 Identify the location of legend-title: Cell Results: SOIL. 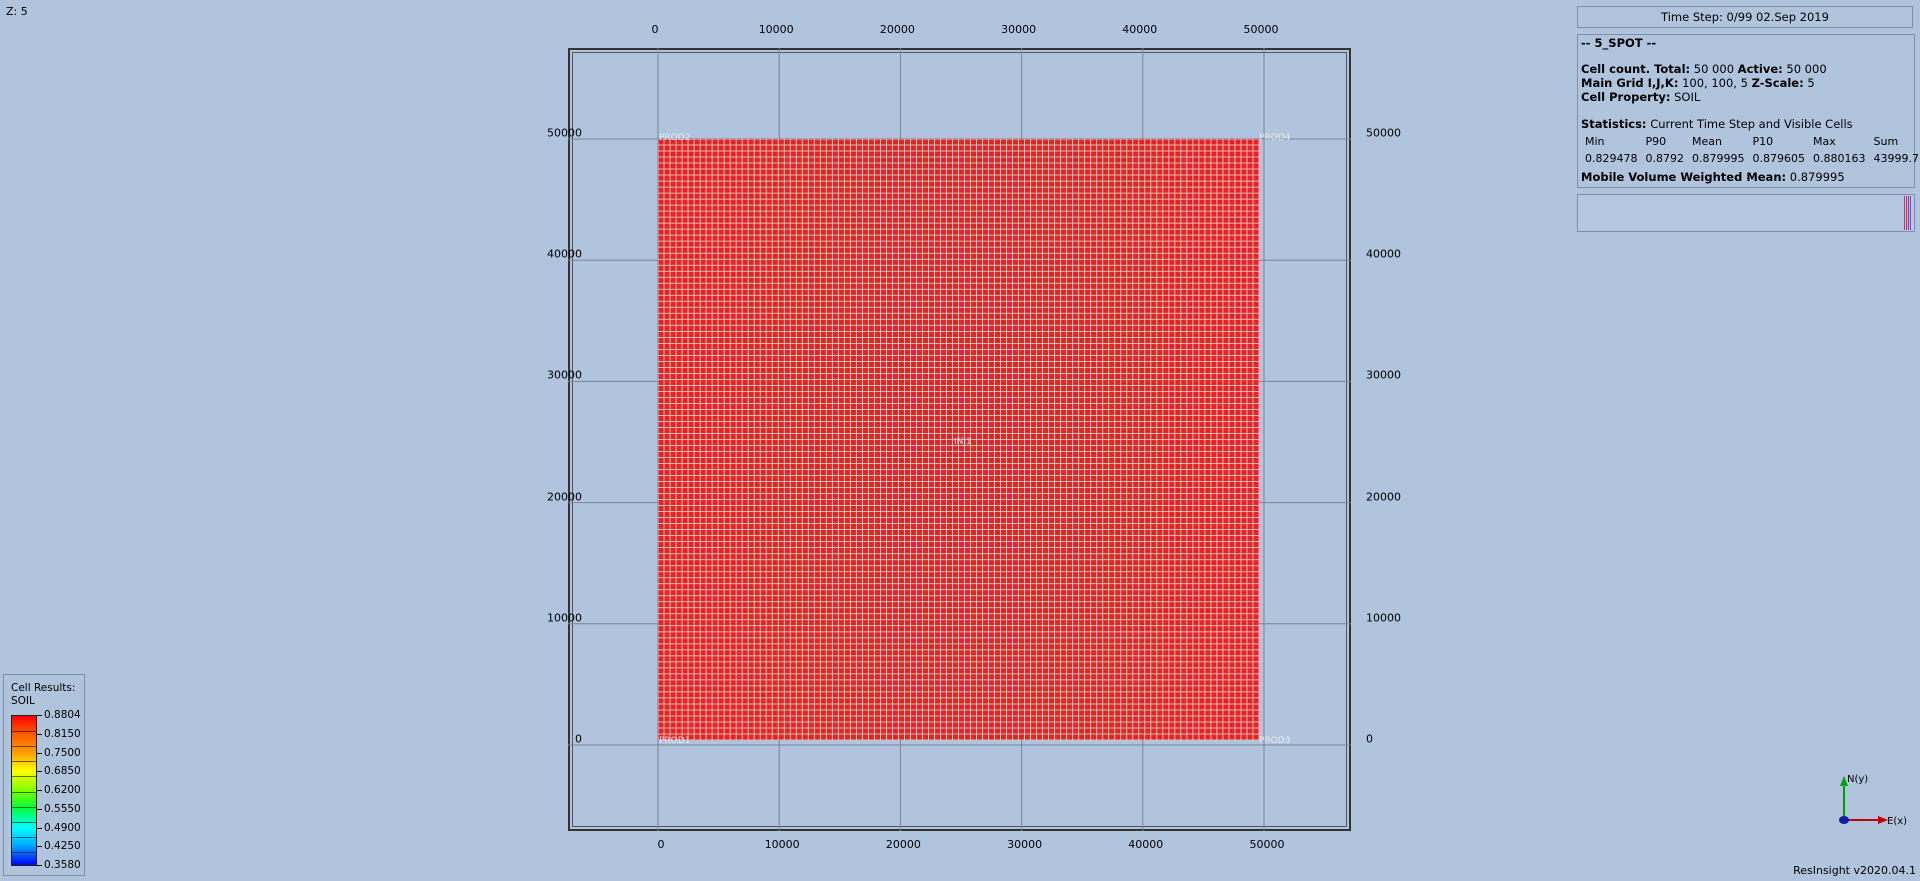
(43, 695).